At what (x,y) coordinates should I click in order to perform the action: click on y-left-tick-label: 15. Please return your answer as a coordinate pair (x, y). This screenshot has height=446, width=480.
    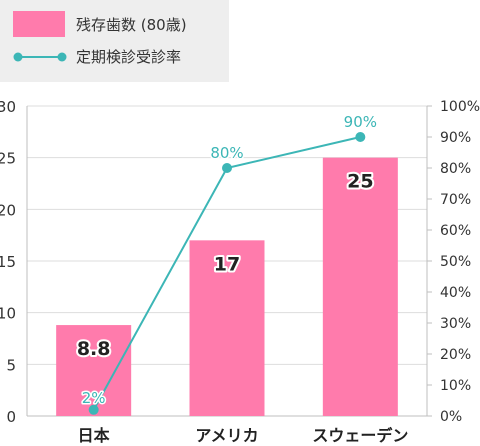
    Looking at the image, I should click on (8, 262).